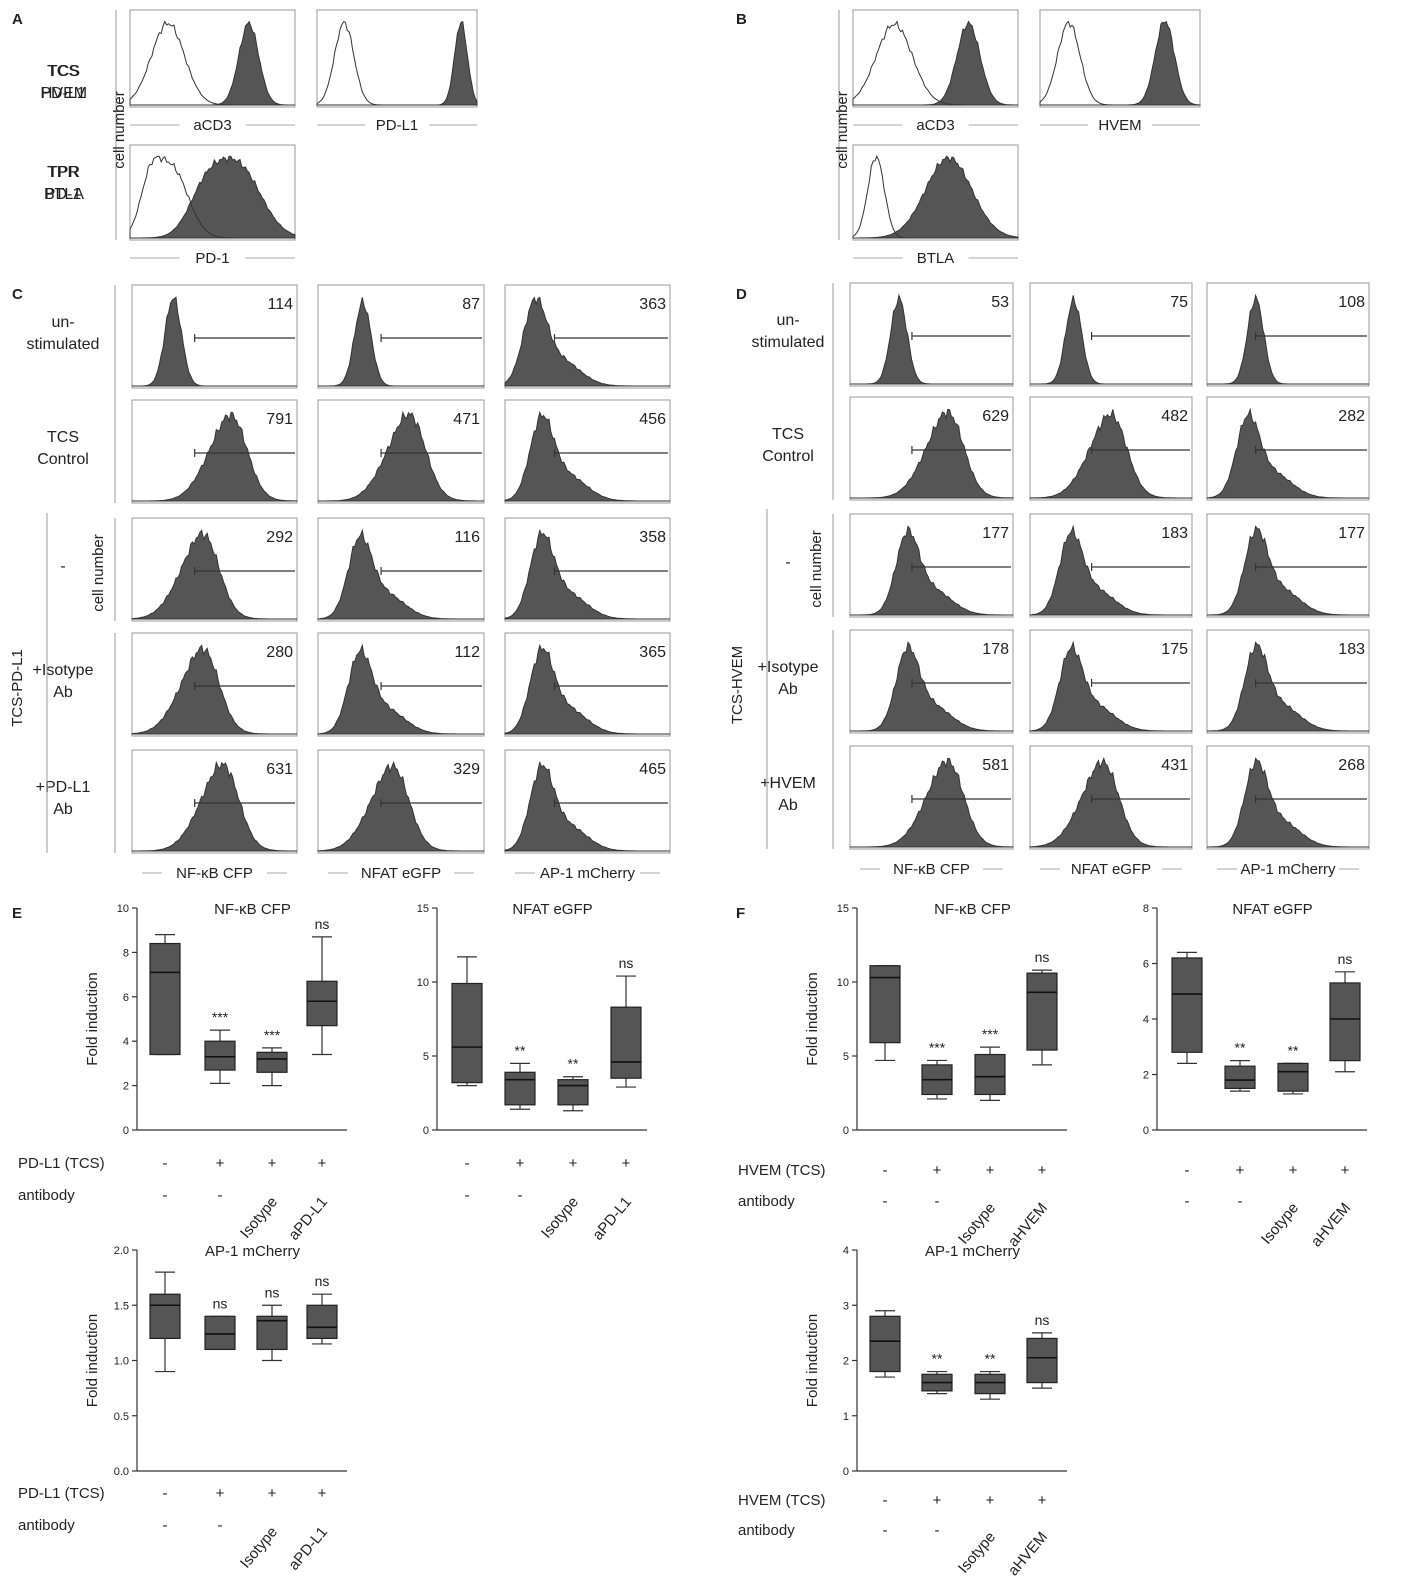 The width and height of the screenshot is (1402, 1586). What do you see at coordinates (935, 125) in the screenshot?
I see `panelB-xlabel: aCD3` at bounding box center [935, 125].